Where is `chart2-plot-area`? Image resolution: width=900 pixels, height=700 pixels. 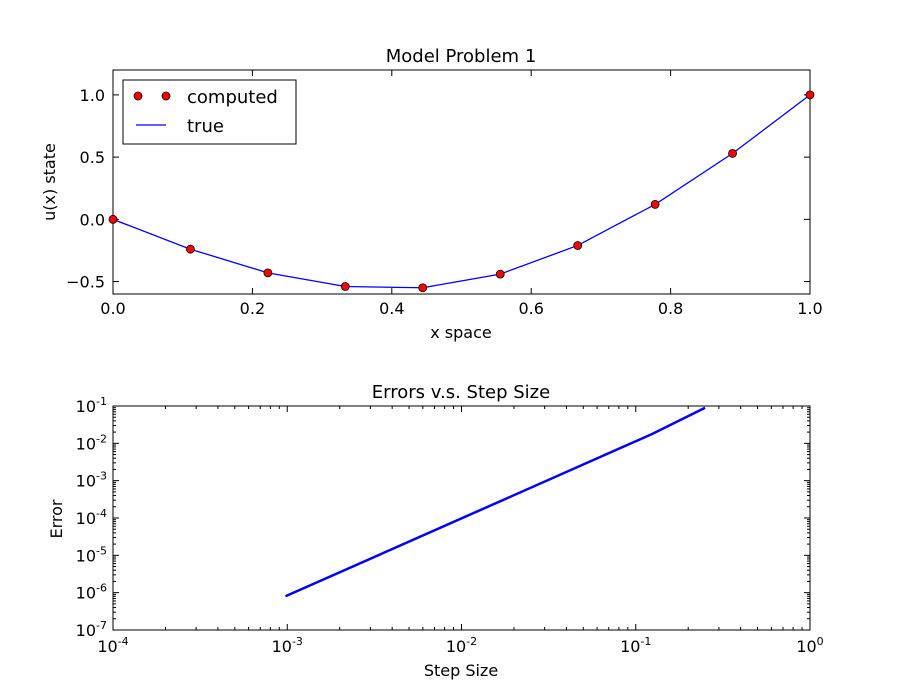
chart2-plot-area is located at coordinates (495, 502).